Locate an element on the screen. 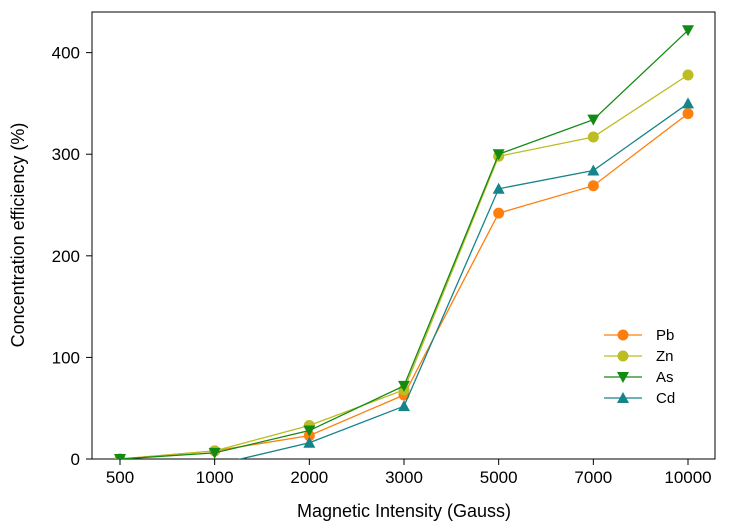 The image size is (729, 529). x-axis-title: Magnetic Intensity (Gauss) is located at coordinates (404, 511).